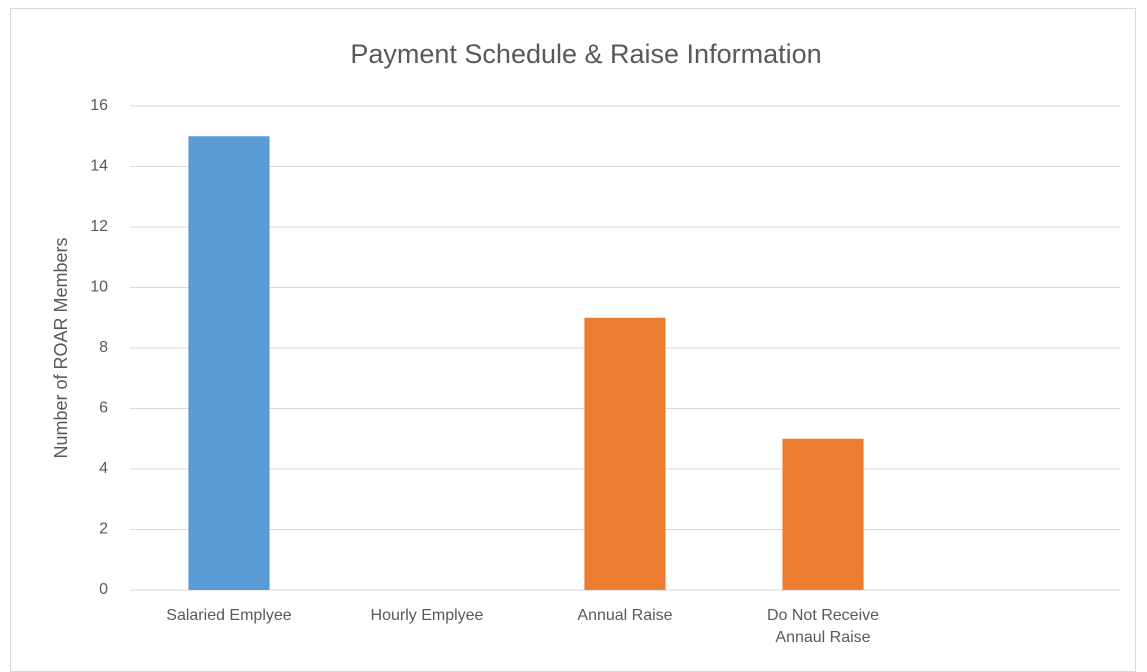 The image size is (1147, 672). Describe the element at coordinates (103, 347) in the screenshot. I see `y-tick-label: 8` at that location.